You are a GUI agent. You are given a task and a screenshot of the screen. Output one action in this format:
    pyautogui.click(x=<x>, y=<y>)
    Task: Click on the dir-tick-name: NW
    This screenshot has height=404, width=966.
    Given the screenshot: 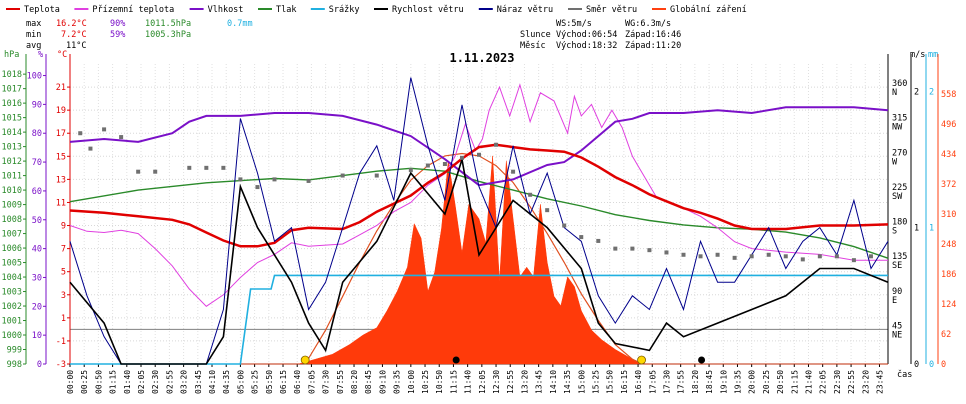 What is the action you would take?
    pyautogui.click(x=897, y=128)
    